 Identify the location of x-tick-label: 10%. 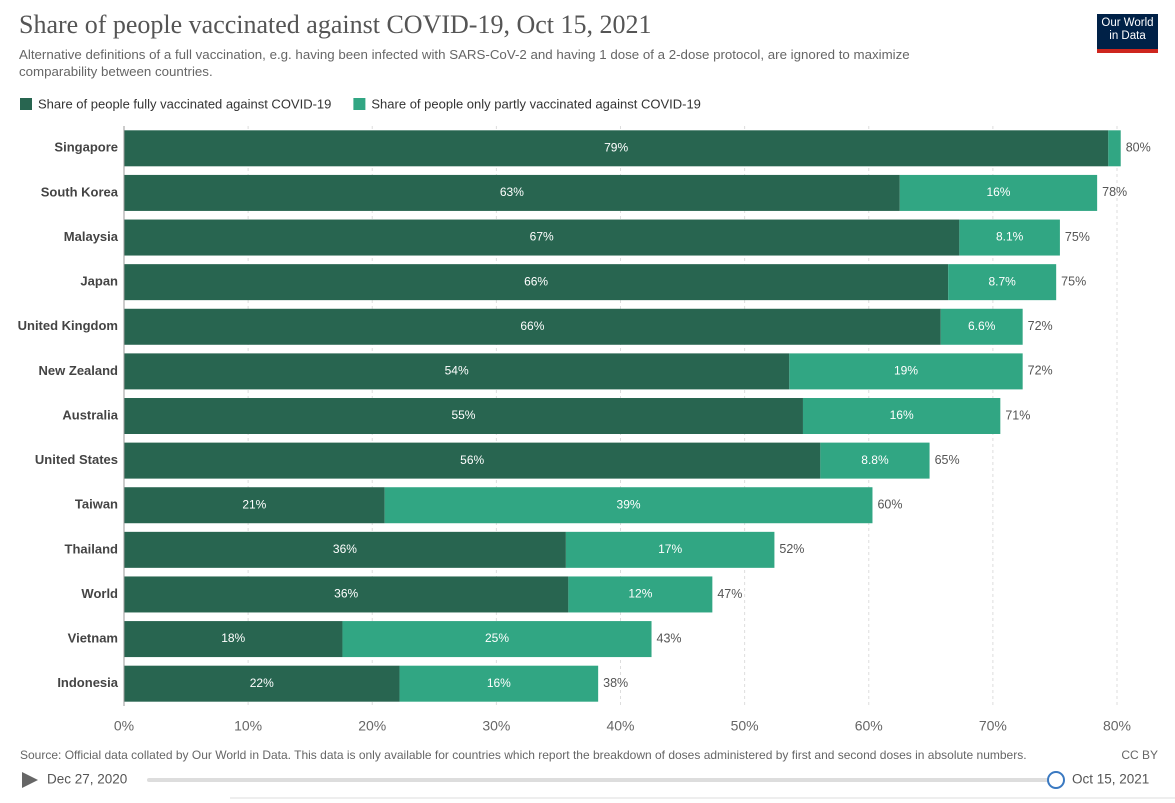
(248, 726).